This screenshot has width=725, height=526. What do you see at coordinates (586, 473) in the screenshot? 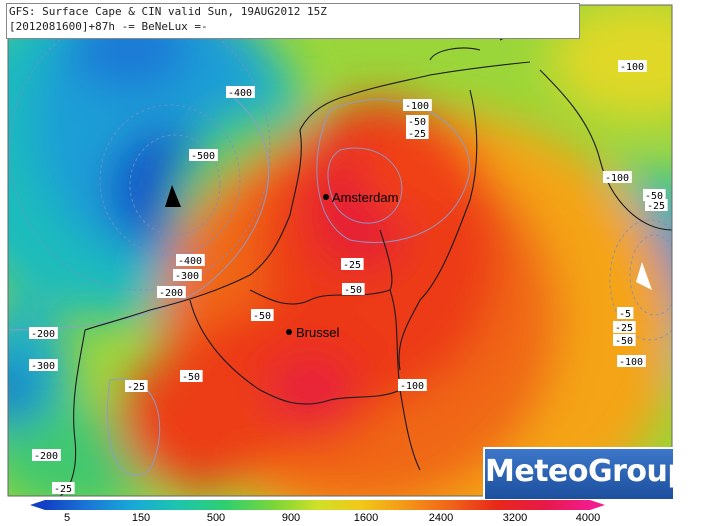
I see `meteogroup-logo: MeteoGroup` at bounding box center [586, 473].